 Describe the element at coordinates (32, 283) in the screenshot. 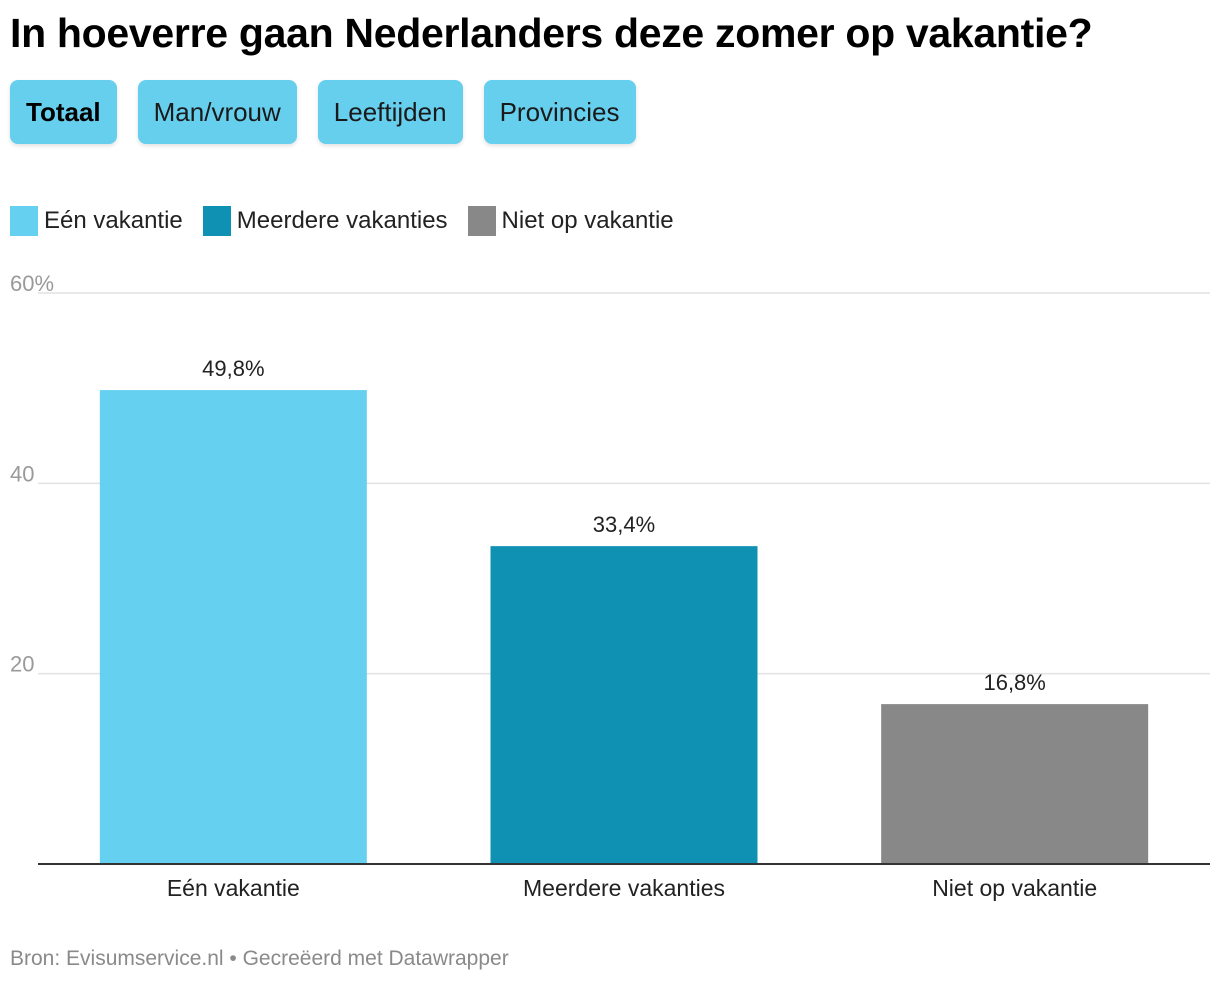

I see `y-tick-label: 60%` at that location.